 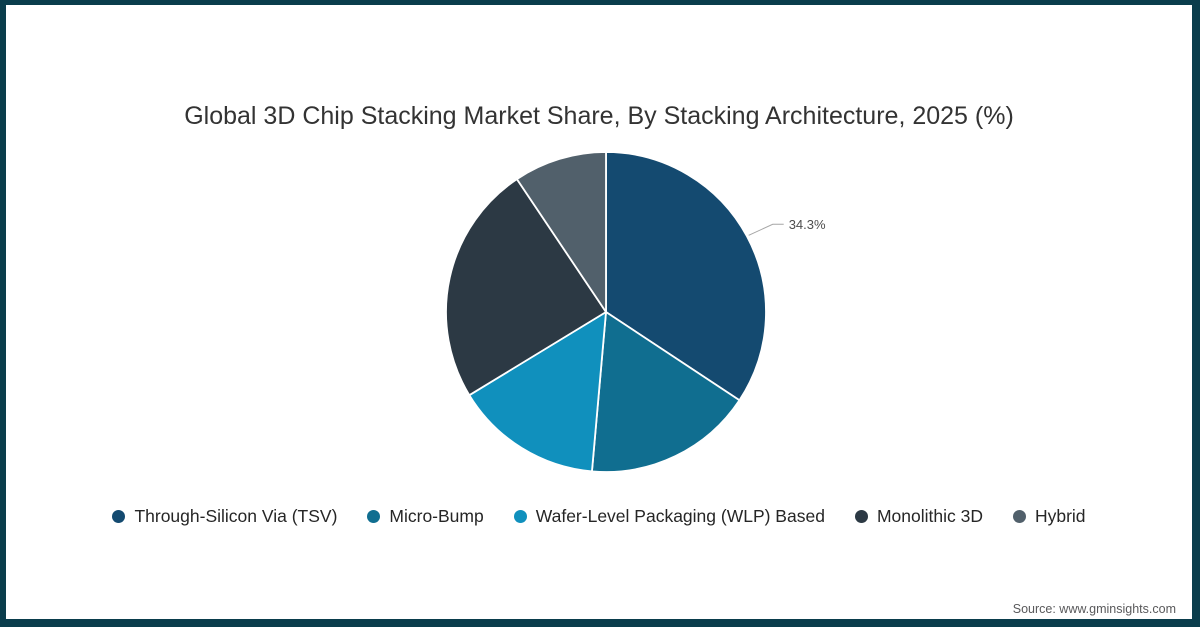 I want to click on legend-label: Monolithic 3D, so click(x=929, y=516).